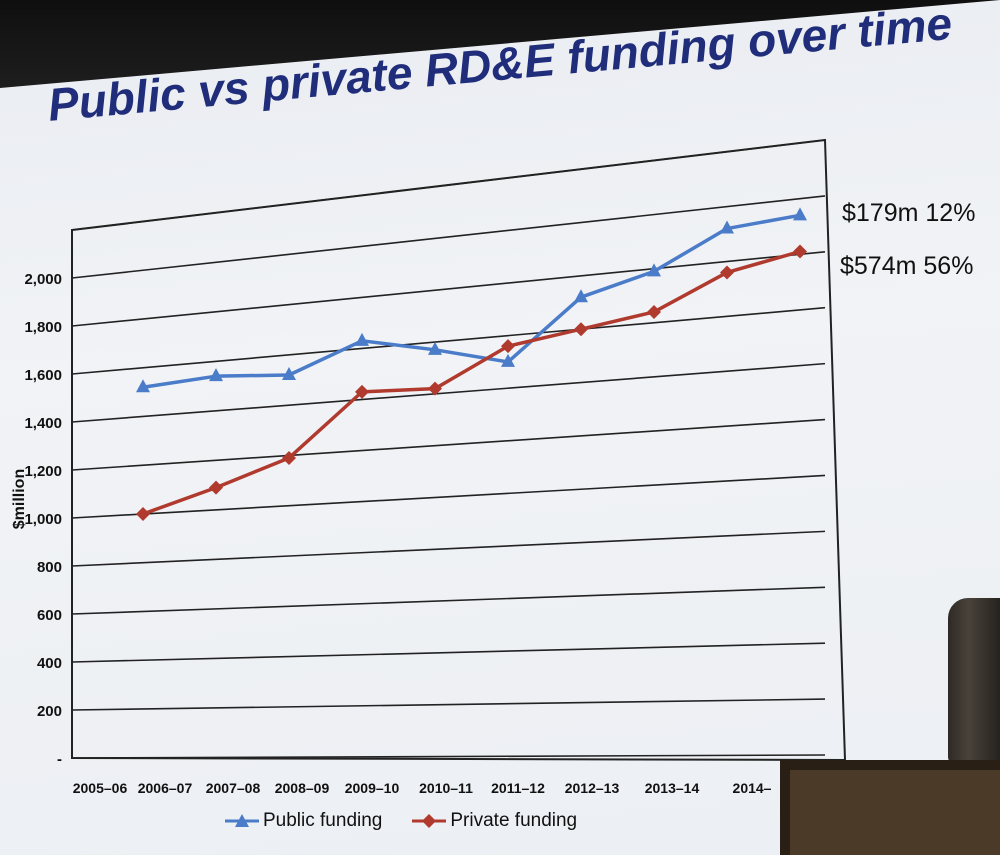 Image resolution: width=1000 pixels, height=855 pixels. I want to click on y-tick-label: 1,800, so click(43, 327).